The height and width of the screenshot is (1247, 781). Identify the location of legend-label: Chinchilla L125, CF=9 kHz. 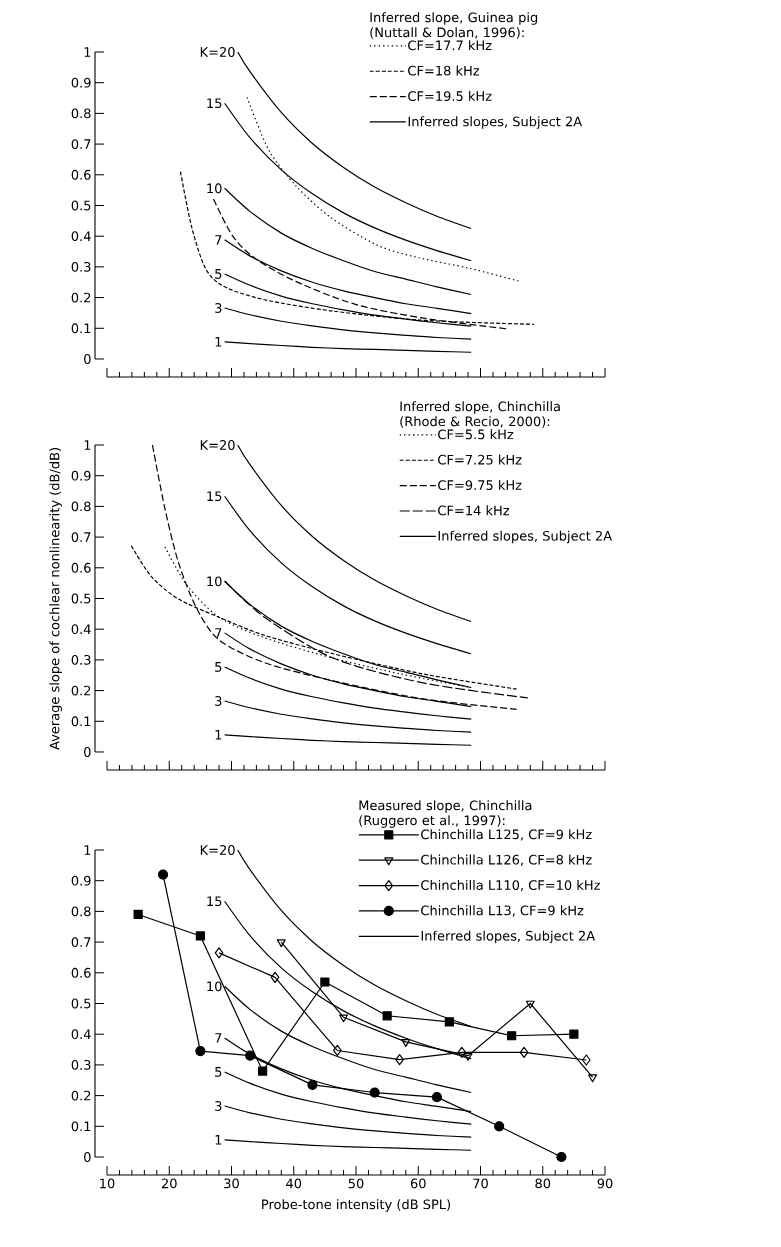
(506, 835).